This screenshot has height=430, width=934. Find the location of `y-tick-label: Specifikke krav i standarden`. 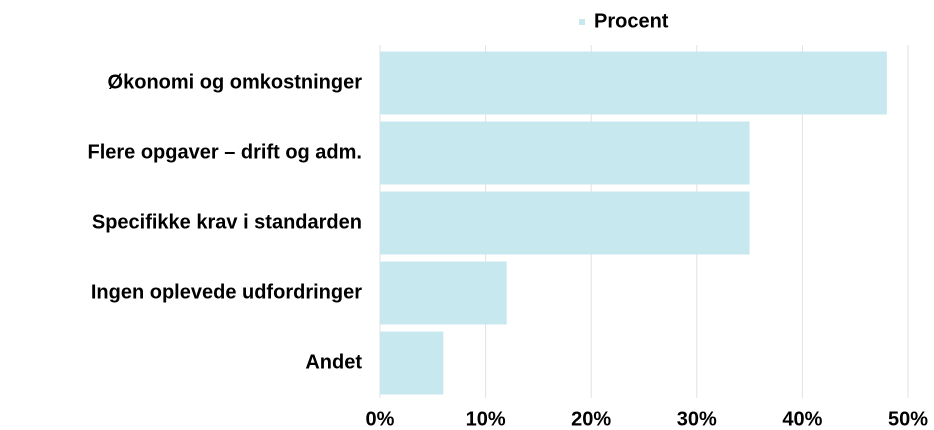

y-tick-label: Specifikke krav i standarden is located at coordinates (227, 222).